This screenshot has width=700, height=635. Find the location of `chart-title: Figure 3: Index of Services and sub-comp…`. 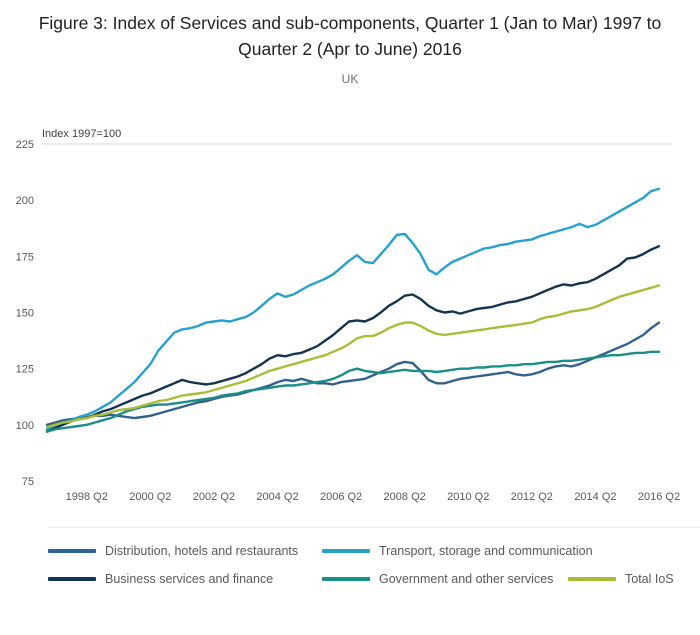

chart-title: Figure 3: Index of Services and sub-comp… is located at coordinates (350, 36).